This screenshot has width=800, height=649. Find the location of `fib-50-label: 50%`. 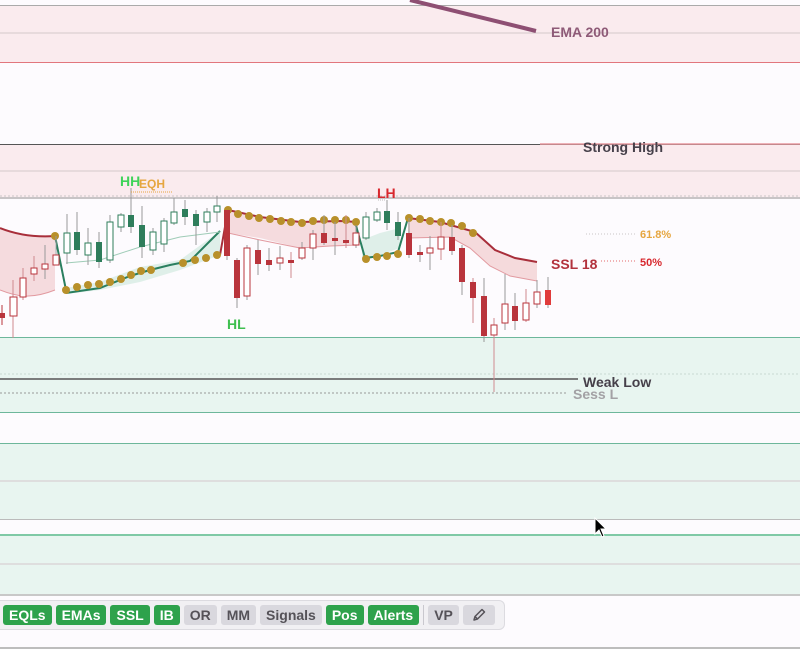

fib-50-label: 50% is located at coordinates (651, 263).